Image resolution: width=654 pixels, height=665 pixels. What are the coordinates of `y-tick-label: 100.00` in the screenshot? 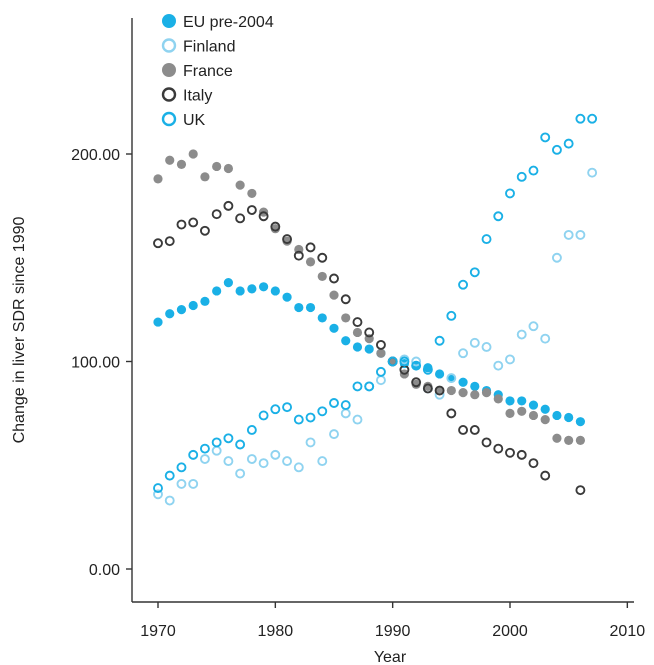 It's located at (95, 363).